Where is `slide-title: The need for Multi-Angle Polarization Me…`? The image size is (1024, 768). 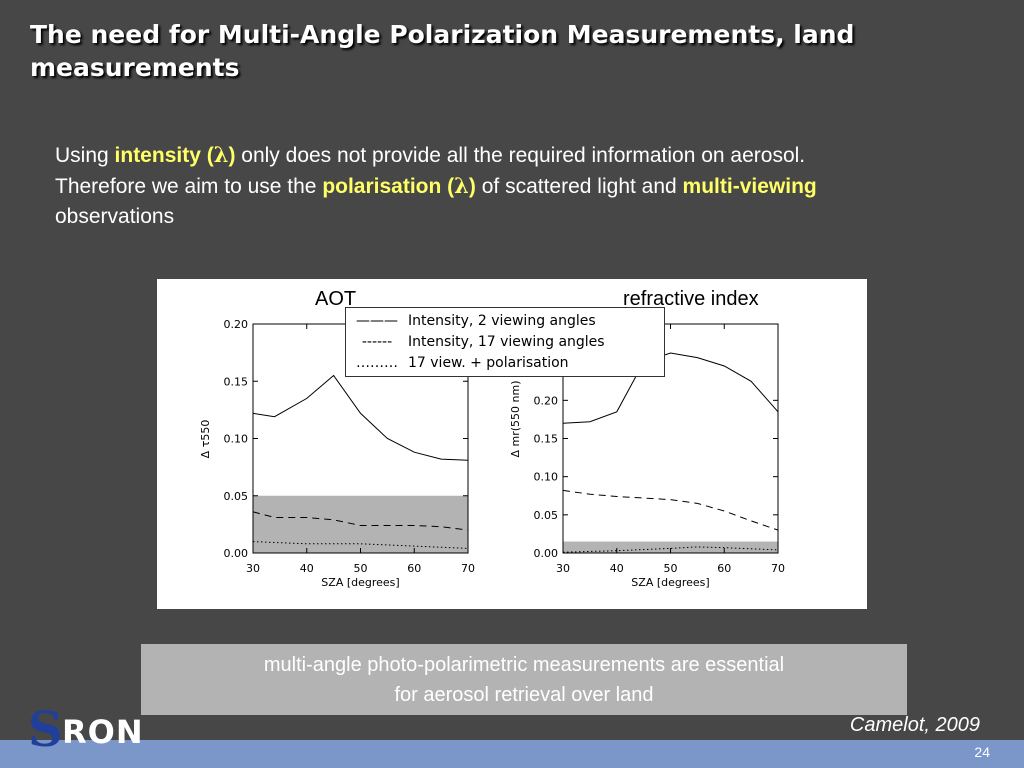
slide-title: The need for Multi-Angle Polarization Me… is located at coordinates (442, 51).